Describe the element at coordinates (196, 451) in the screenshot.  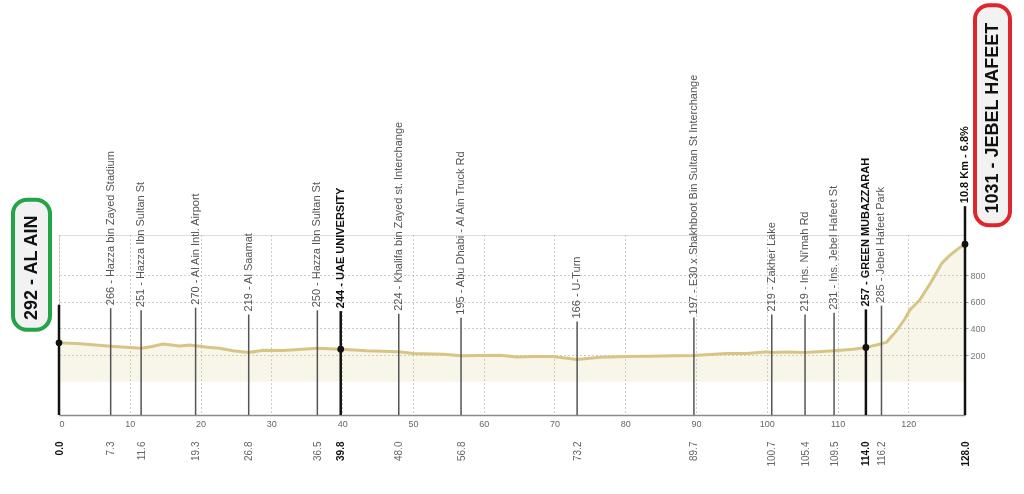
I see `x2-tick-label: 19.3` at that location.